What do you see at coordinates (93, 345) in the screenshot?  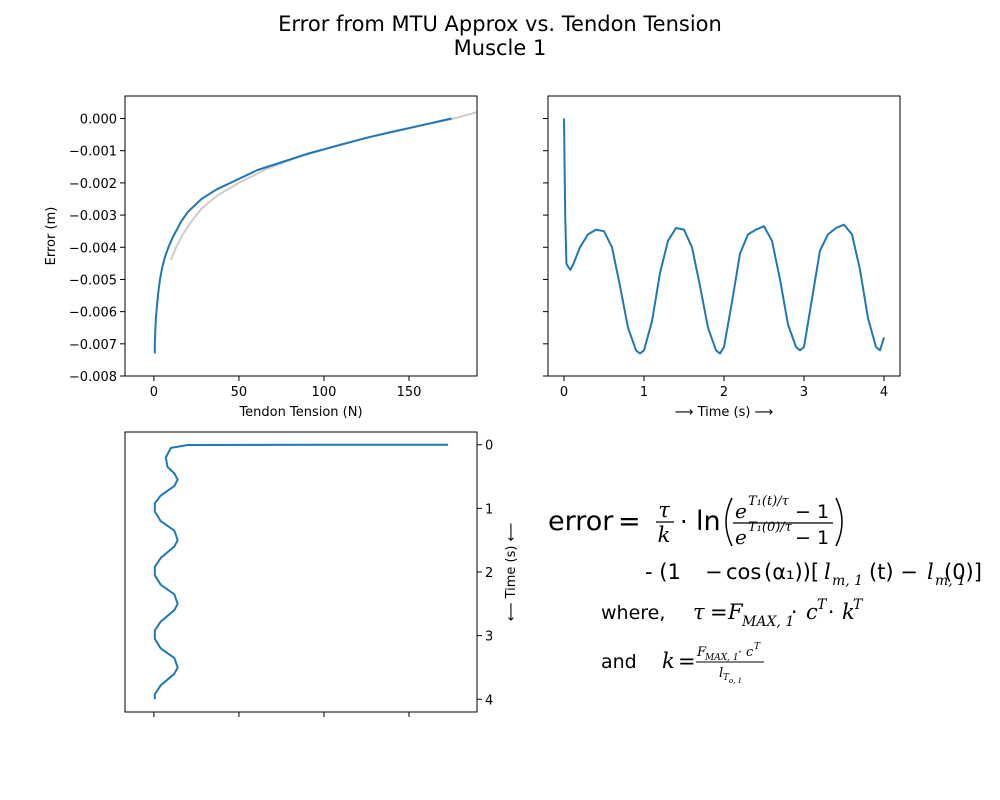 I see `y-tick-label: −0.007` at bounding box center [93, 345].